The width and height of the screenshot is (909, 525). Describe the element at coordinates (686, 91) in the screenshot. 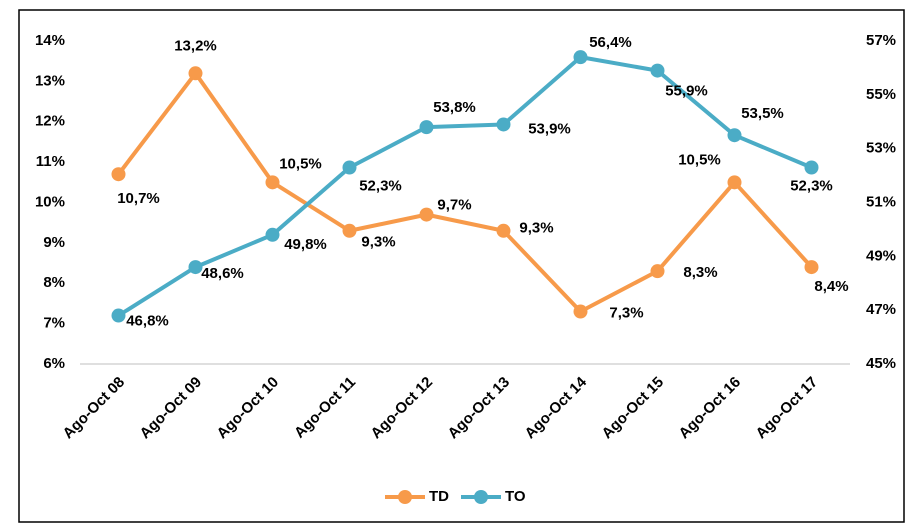

I see `data-label: 55,9%` at that location.